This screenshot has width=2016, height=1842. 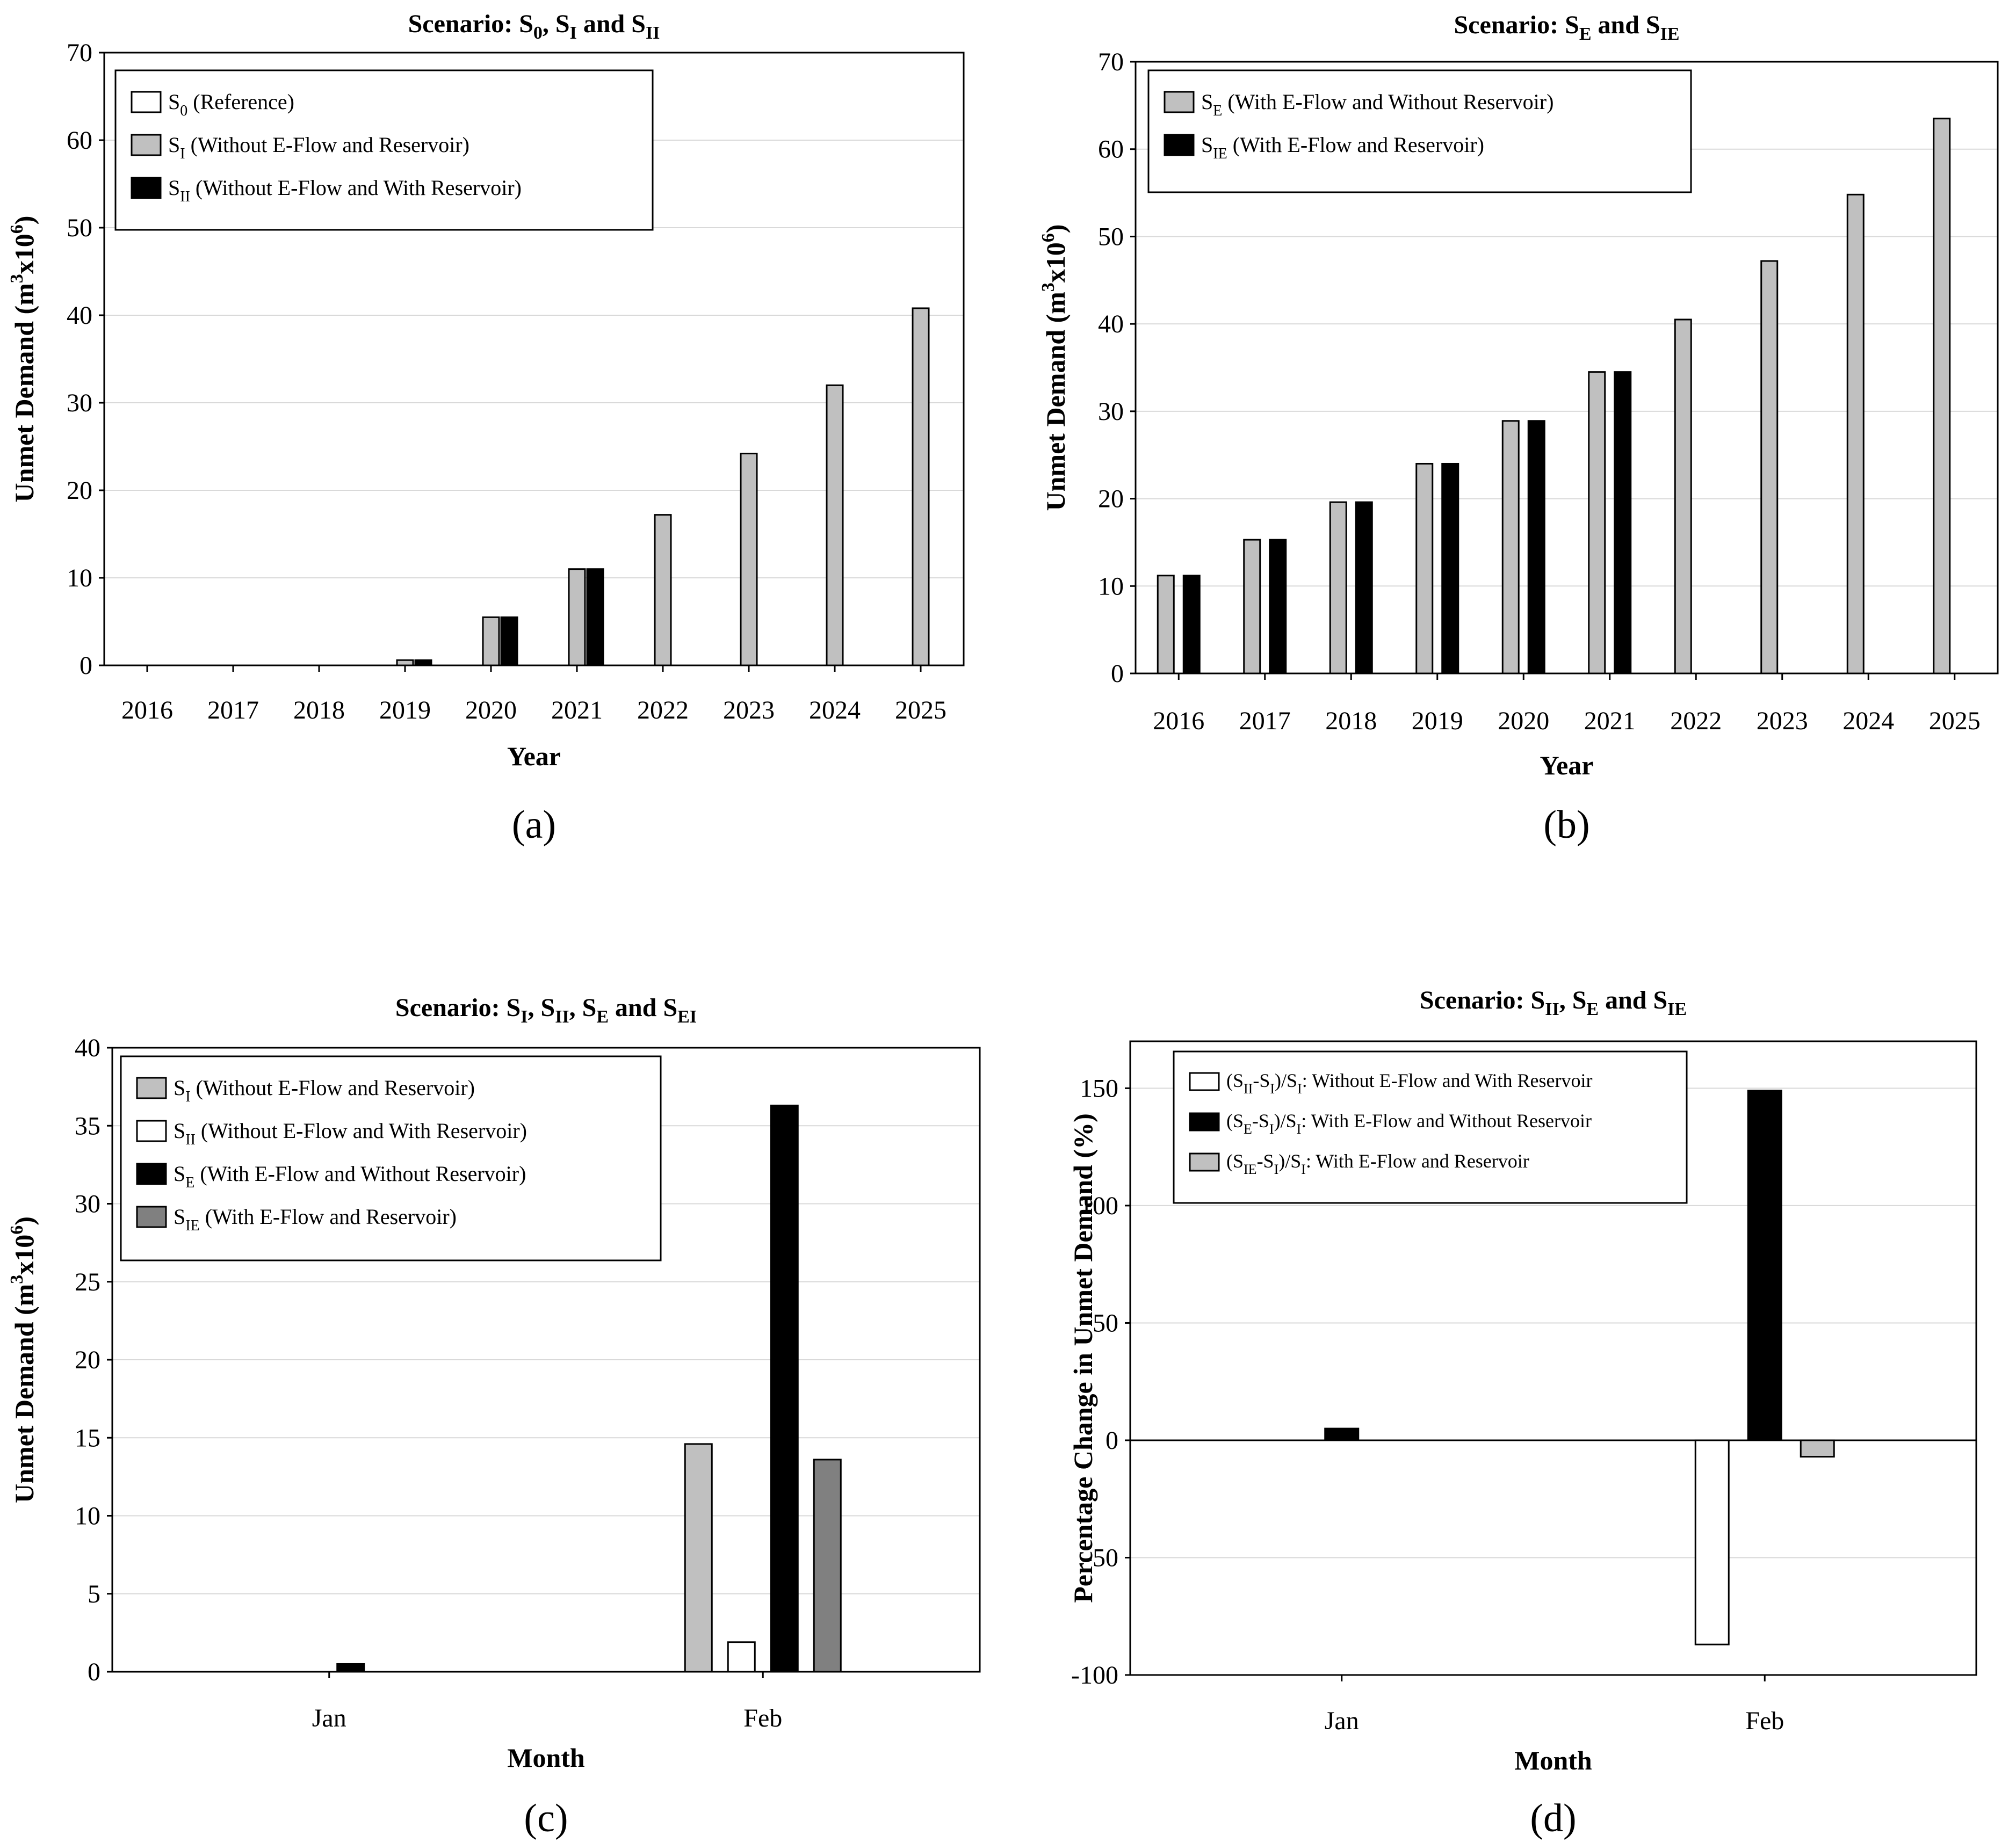 What do you see at coordinates (1523, 721) in the screenshot?
I see `x-tick-label: 2020` at bounding box center [1523, 721].